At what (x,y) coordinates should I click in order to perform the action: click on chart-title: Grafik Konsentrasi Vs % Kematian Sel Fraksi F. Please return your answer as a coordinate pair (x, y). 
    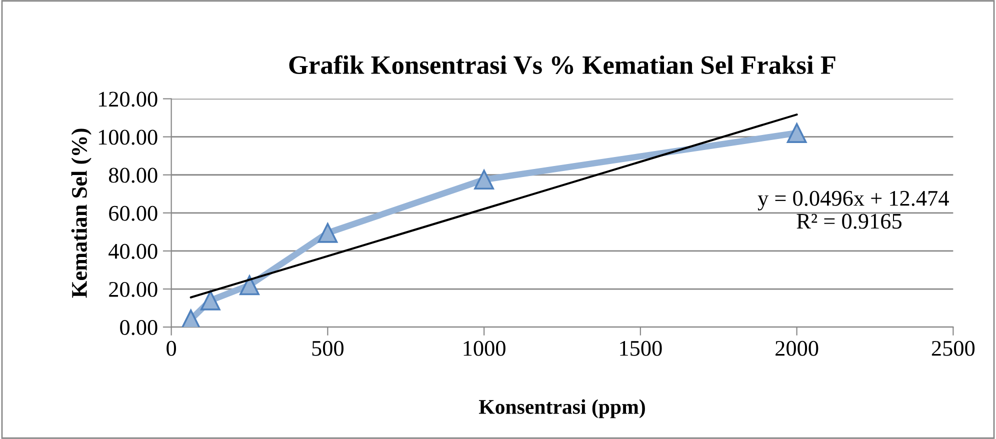
    Looking at the image, I should click on (562, 64).